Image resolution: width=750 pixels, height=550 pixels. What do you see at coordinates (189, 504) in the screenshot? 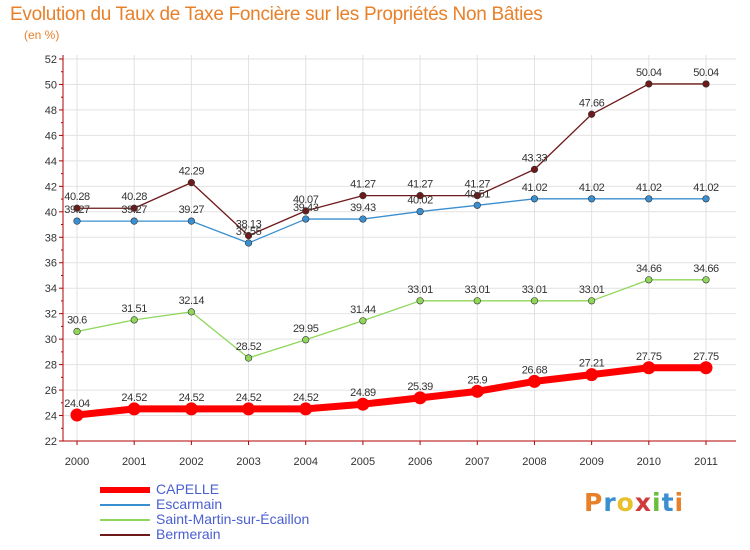
I see `legend-label: Escarmain` at bounding box center [189, 504].